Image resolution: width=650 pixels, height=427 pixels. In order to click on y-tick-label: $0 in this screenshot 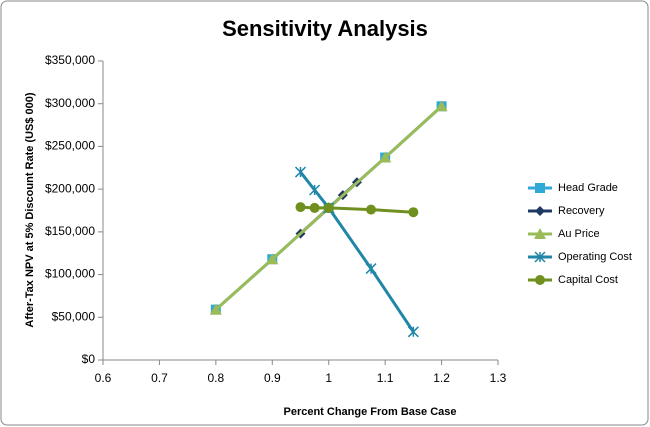, I will do `click(89, 359)`.